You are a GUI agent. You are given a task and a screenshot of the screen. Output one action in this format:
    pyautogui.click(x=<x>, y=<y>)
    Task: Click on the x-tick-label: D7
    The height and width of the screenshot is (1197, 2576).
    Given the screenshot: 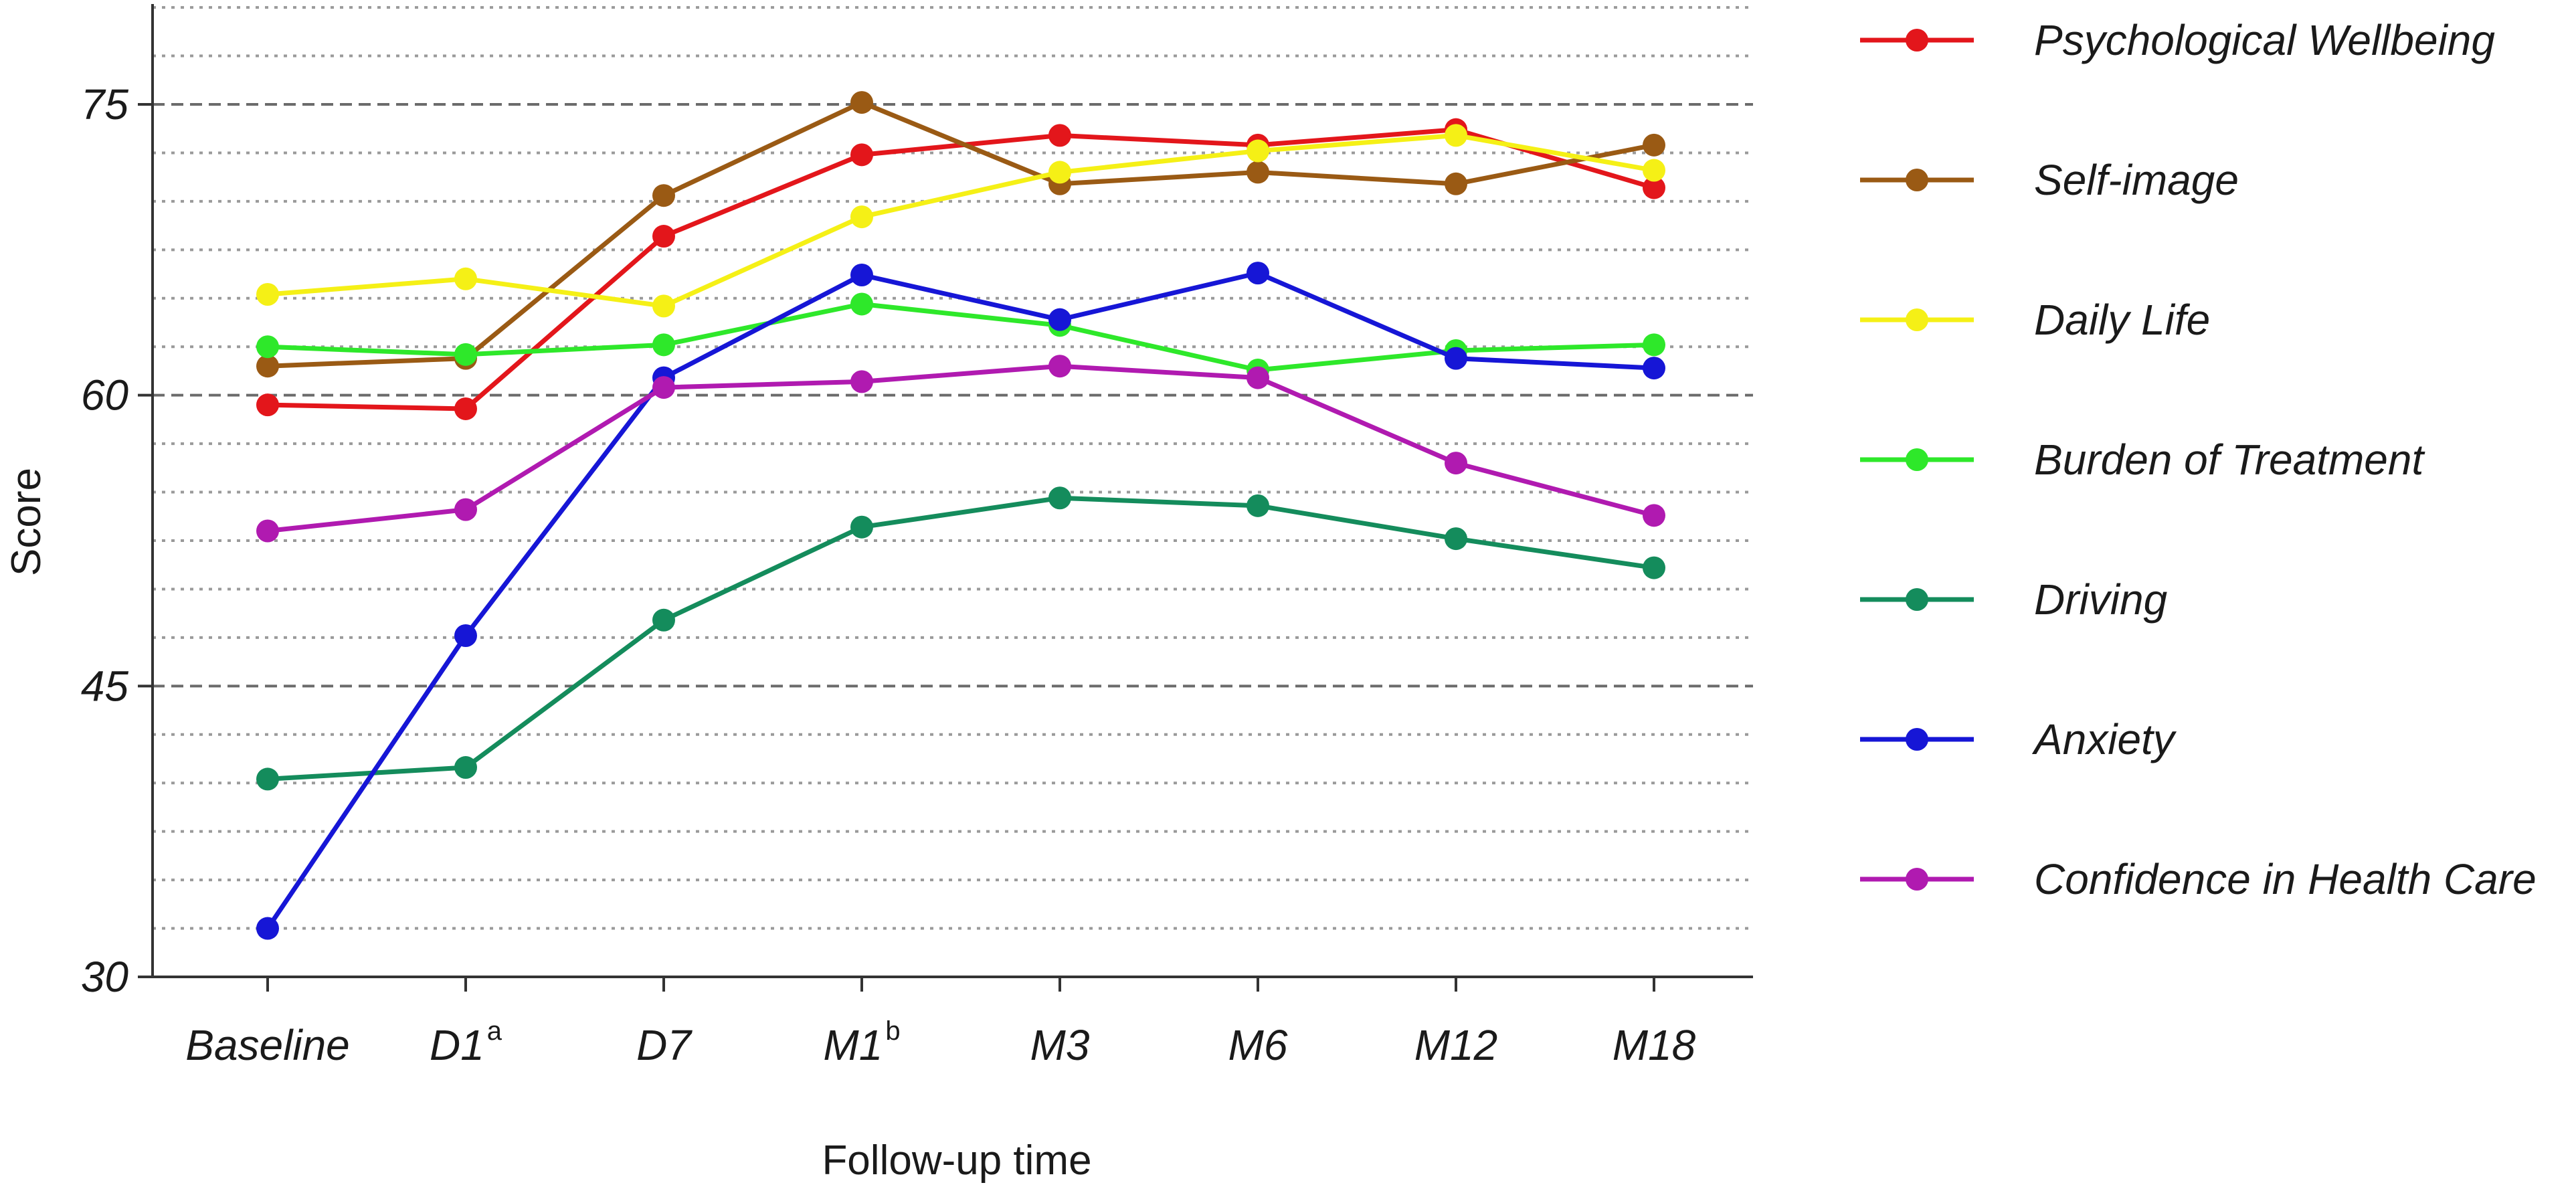 What is the action you would take?
    pyautogui.click(x=664, y=1045)
    